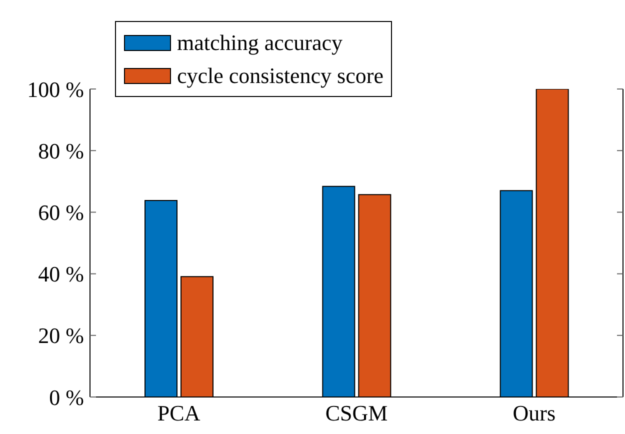  I want to click on y-tick-label: 40 %, so click(61, 274).